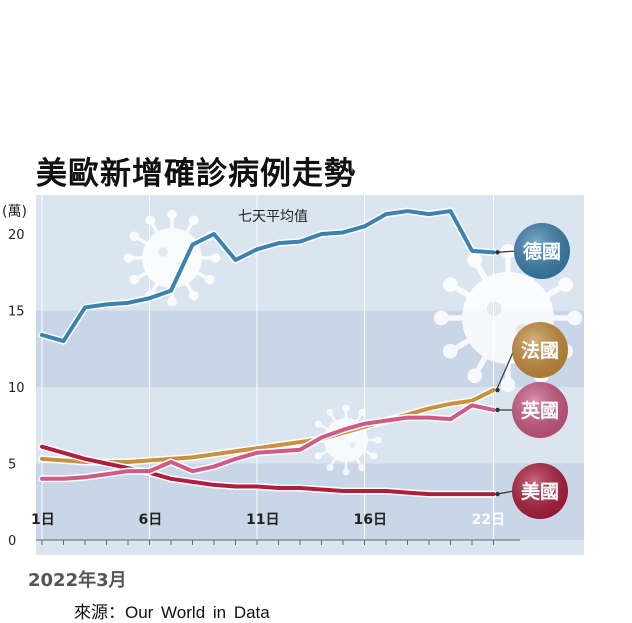 The image size is (632, 623). What do you see at coordinates (273, 217) in the screenshot?
I see `chart-subtitle: 七天平均值` at bounding box center [273, 217].